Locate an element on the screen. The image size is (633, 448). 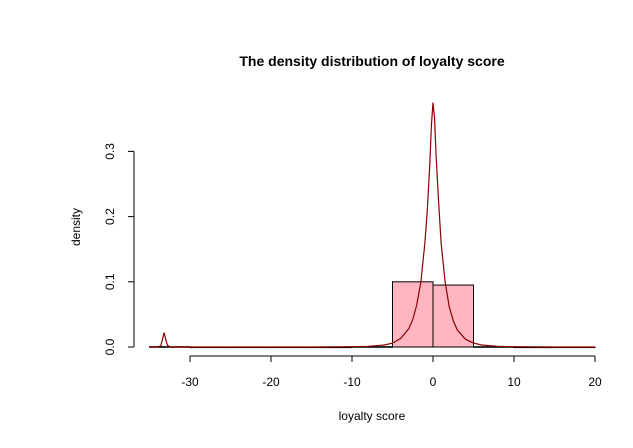
y-tick-label: 0.0 is located at coordinates (110, 346).